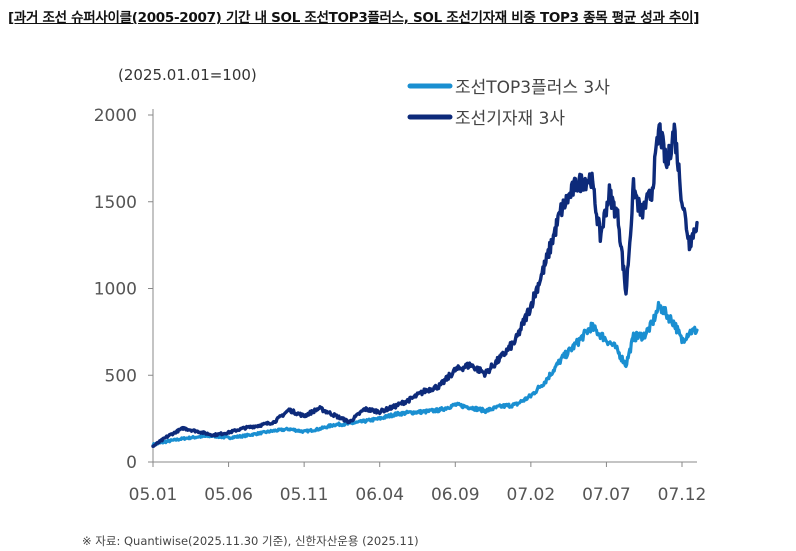  Describe the element at coordinates (379, 495) in the screenshot. I see `x-tick-label: 06.04` at that location.